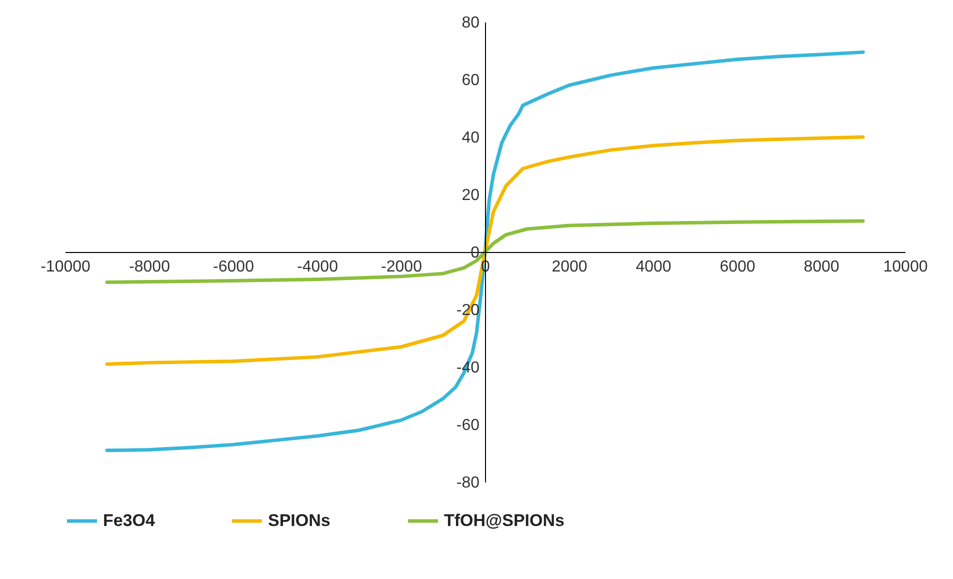 The image size is (953, 579). Describe the element at coordinates (401, 267) in the screenshot. I see `x-tick-label: -2000` at that location.